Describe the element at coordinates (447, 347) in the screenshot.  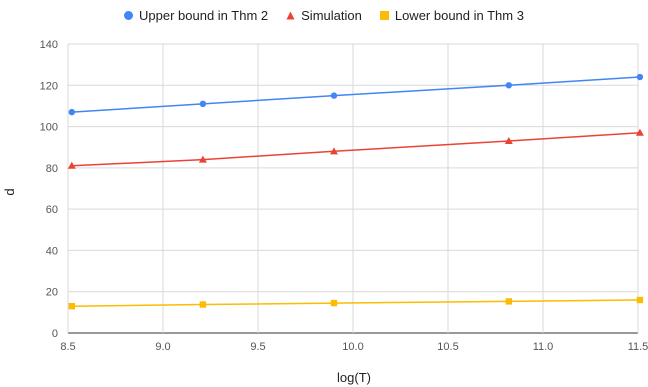
I see `x-tick-label: 10.5` at that location.